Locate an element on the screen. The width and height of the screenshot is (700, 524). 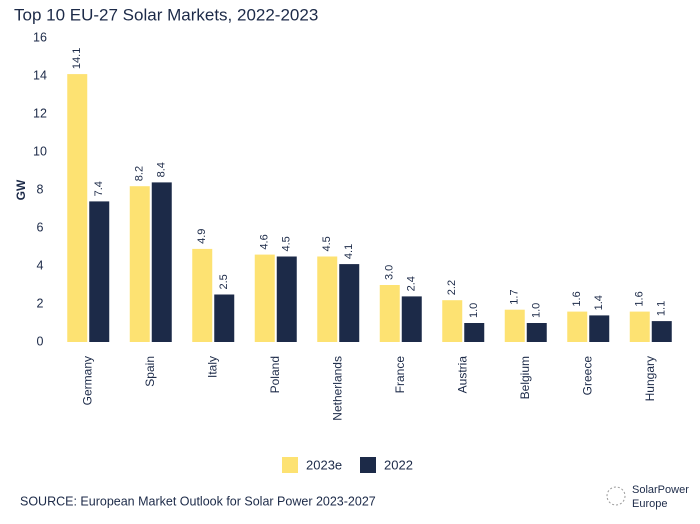
data-label: 4.6 is located at coordinates (265, 241).